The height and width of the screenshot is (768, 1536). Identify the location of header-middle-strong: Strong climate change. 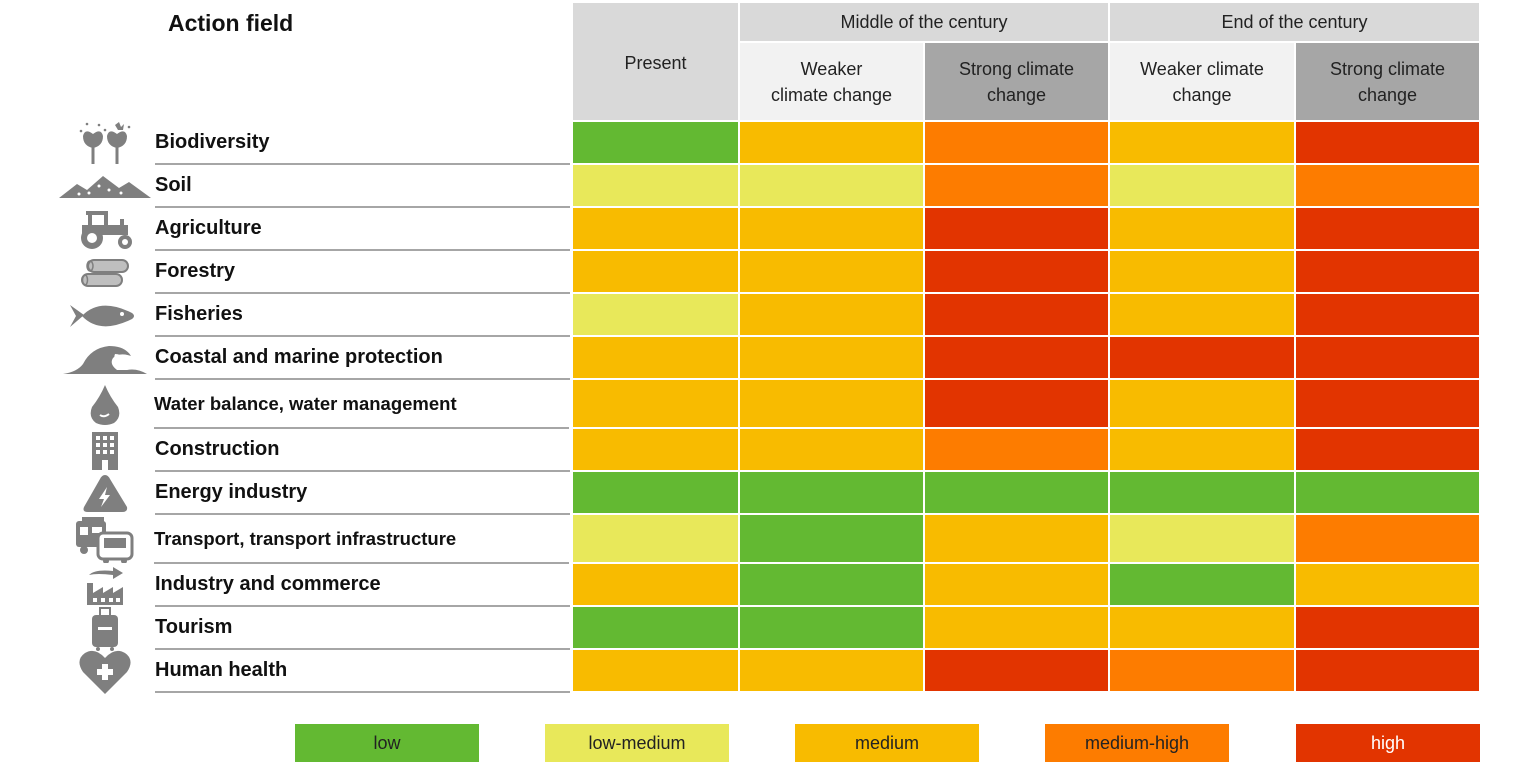
(1016, 81).